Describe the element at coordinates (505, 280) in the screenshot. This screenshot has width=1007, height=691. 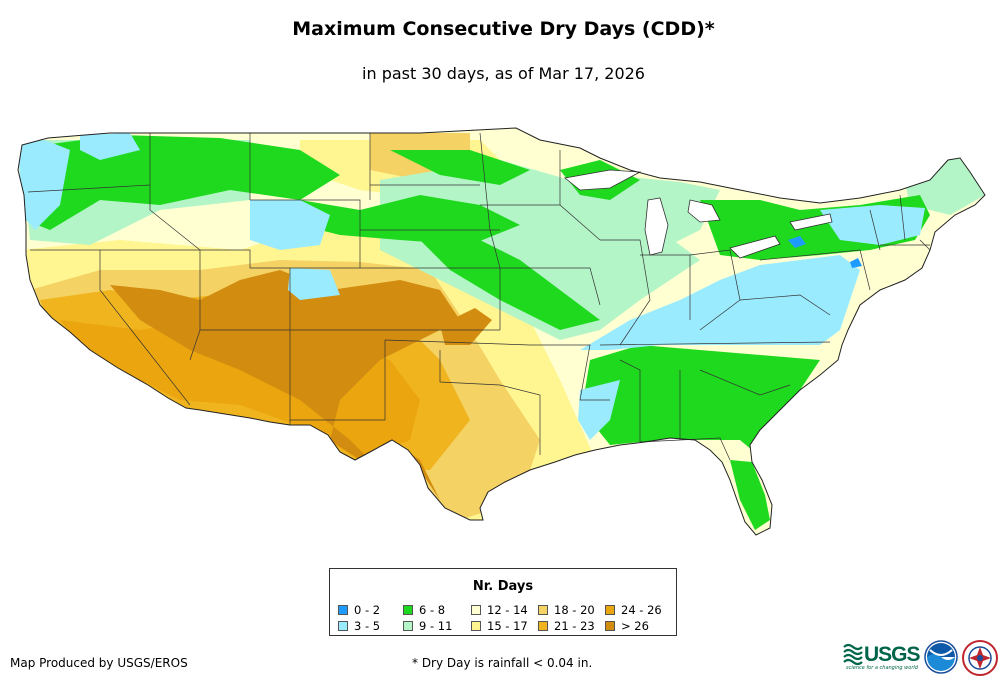
I see `map-region-6-8-plains` at that location.